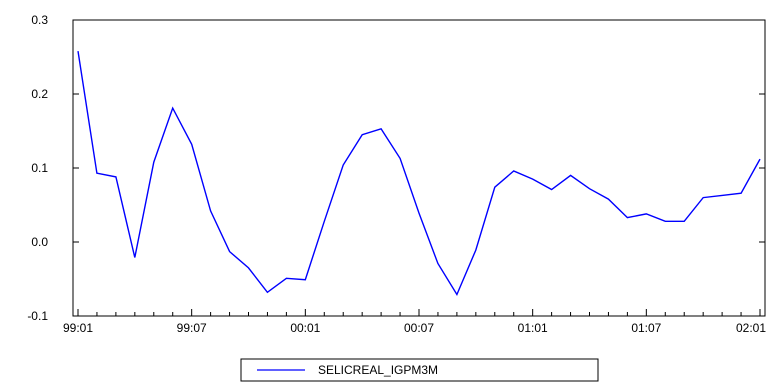 This screenshot has width=768, height=383. I want to click on legend: SELICREAL_IGPM3M, so click(419, 370).